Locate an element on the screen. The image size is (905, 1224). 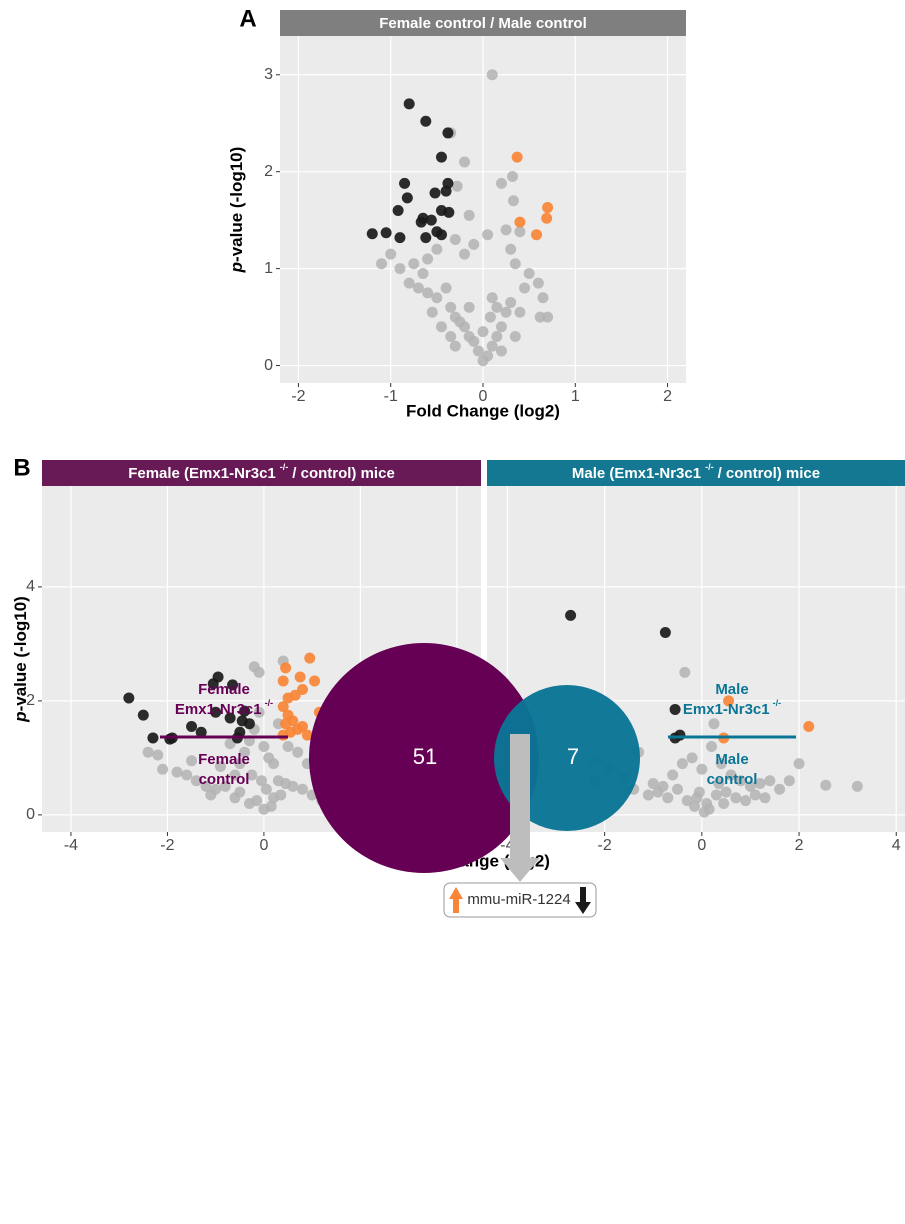
set-circle is located at coordinates (567, 758).